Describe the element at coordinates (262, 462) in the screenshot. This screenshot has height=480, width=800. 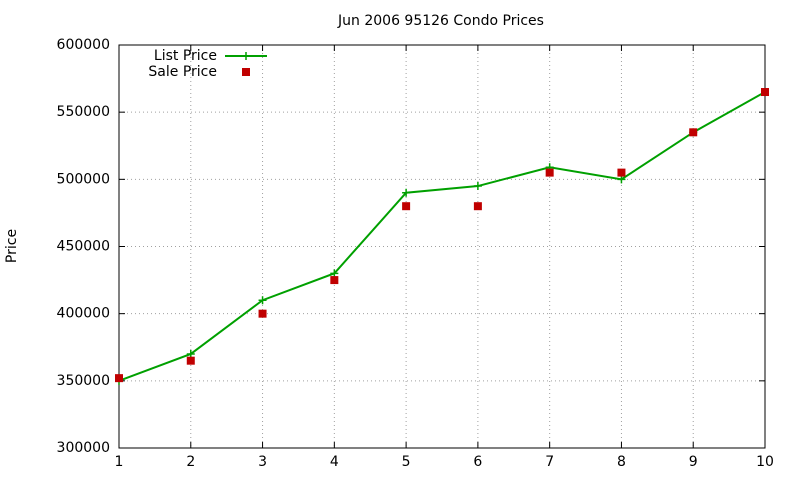
I see `x-tick-label: 3` at that location.